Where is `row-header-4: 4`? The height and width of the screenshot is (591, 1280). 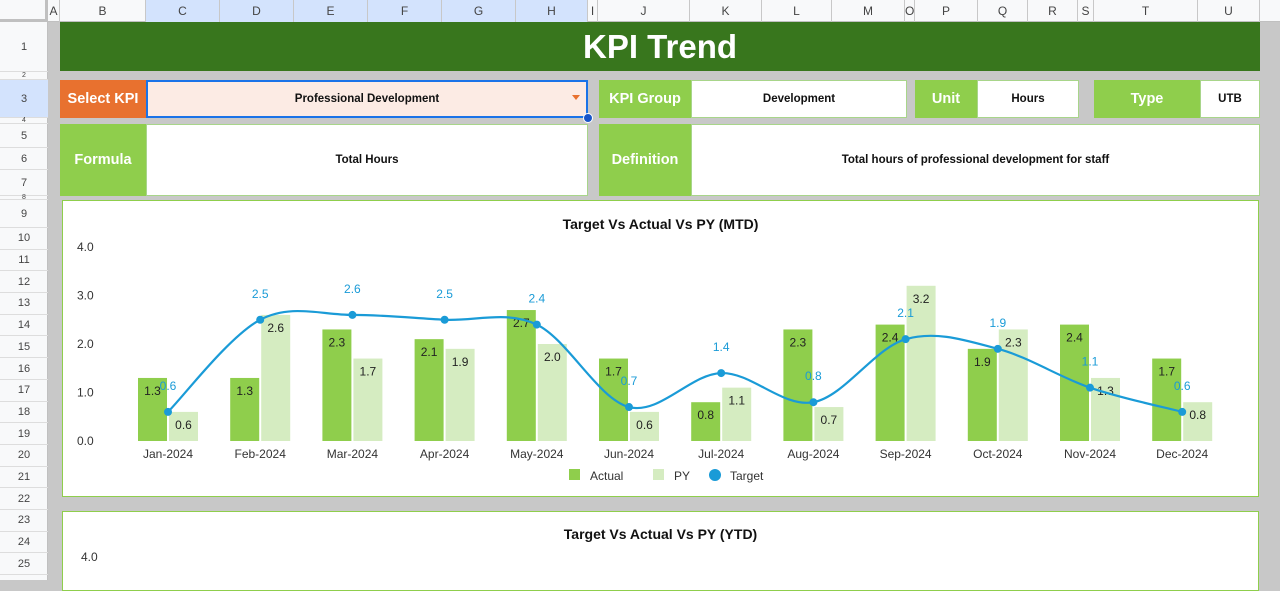
row-header-4: 4 is located at coordinates (24, 120).